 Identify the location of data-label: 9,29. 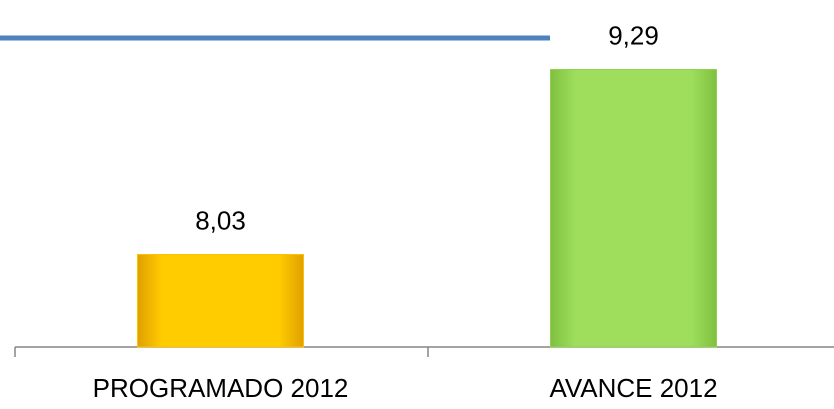
(633, 35).